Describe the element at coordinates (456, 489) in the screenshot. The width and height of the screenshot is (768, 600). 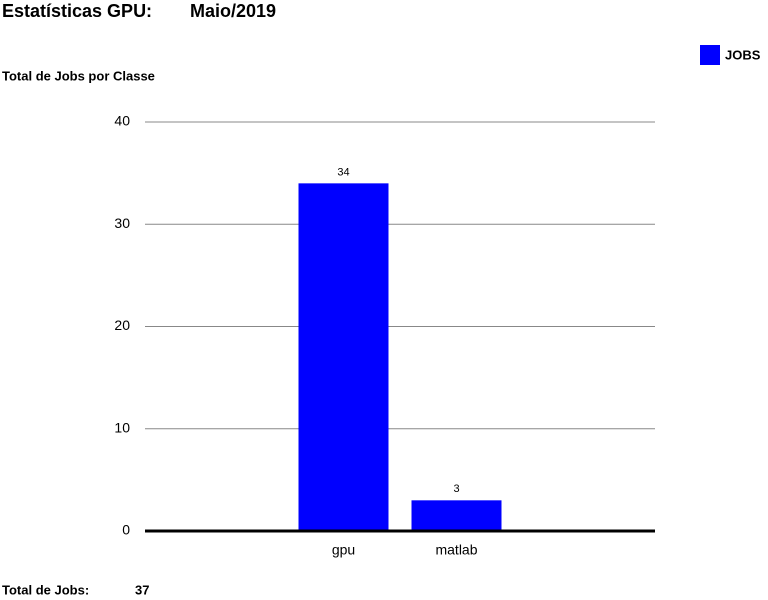
I see `value-label: 3` at that location.